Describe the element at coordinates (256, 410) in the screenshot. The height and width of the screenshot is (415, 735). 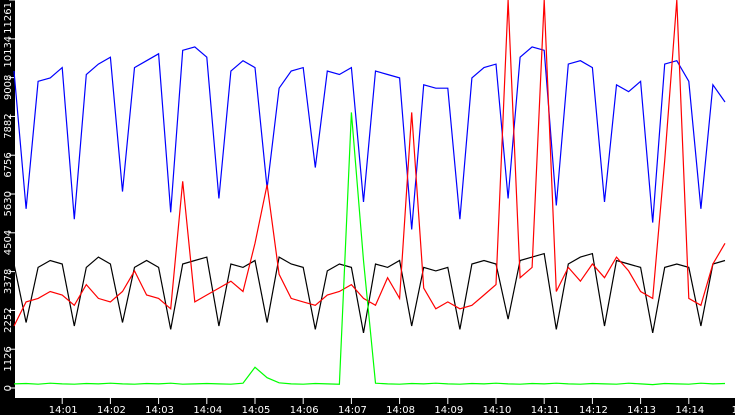
I see `x-tick-label: 14:05` at that location.